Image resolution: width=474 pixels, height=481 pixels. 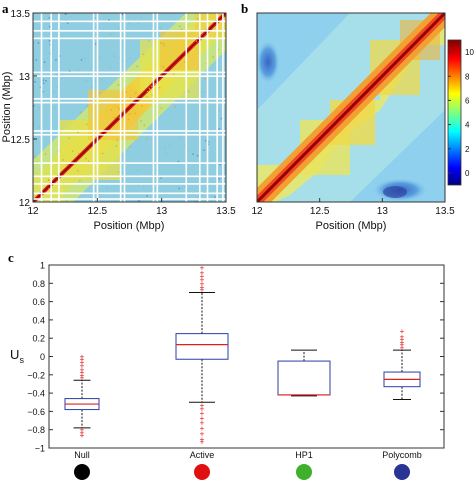 What do you see at coordinates (402, 455) in the screenshot?
I see `category-label: Polycomb` at bounding box center [402, 455].